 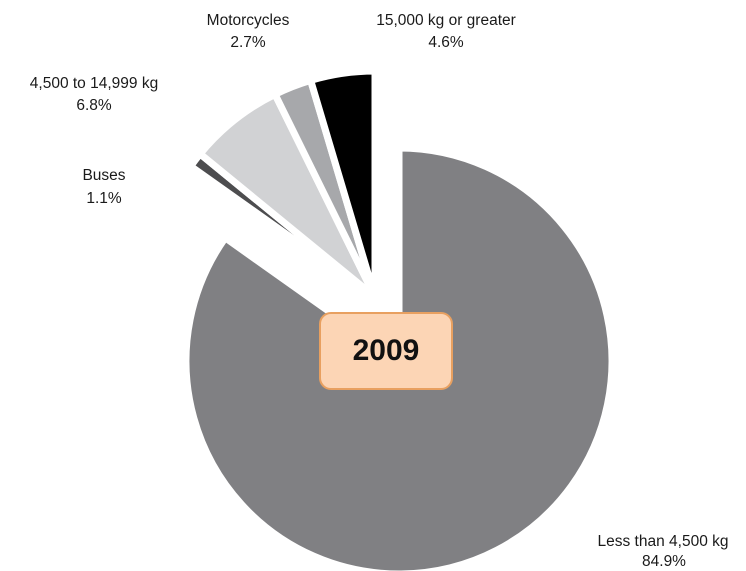 What do you see at coordinates (664, 561) in the screenshot?
I see `slice-value-less-than-4500: 84.9%` at bounding box center [664, 561].